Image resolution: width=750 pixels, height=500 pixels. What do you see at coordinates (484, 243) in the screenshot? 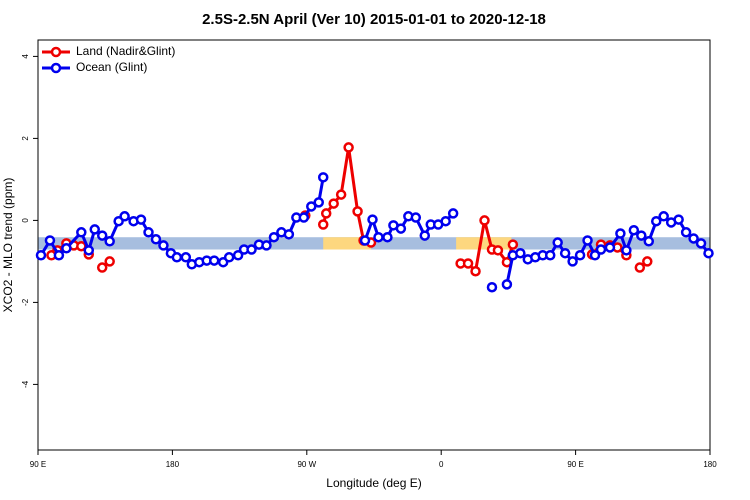
I see `land-band` at bounding box center [484, 243].